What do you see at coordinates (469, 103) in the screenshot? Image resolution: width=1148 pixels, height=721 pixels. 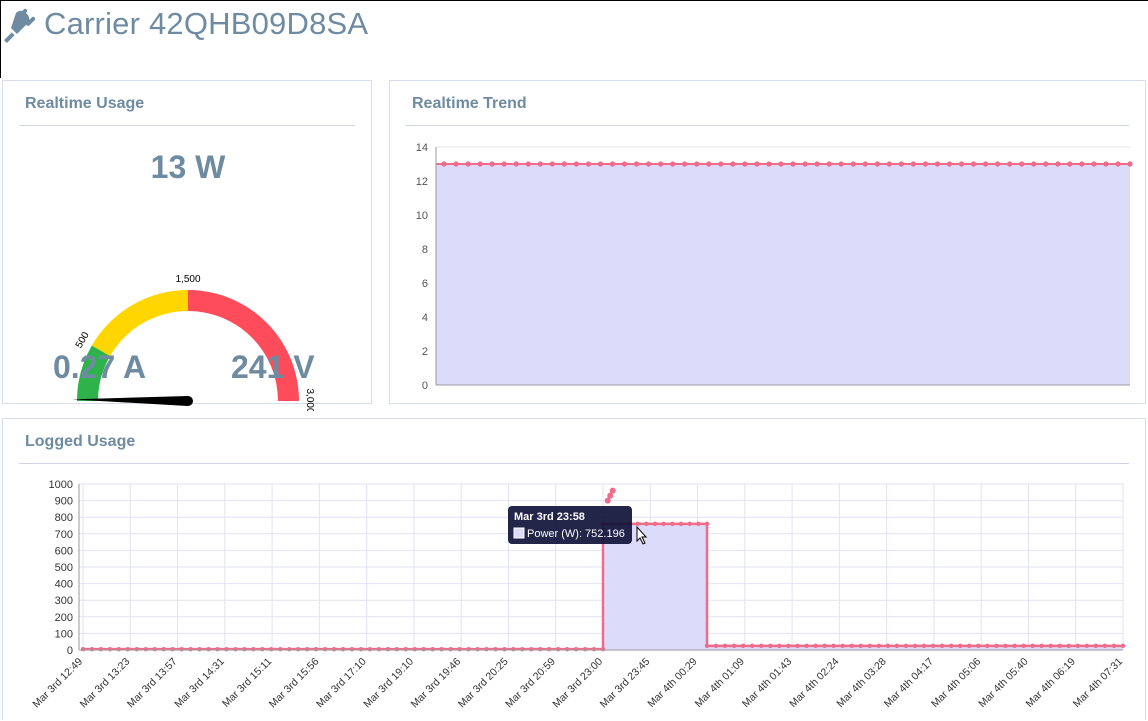 I see `realtime-trend-title: Realtime Trend` at bounding box center [469, 103].